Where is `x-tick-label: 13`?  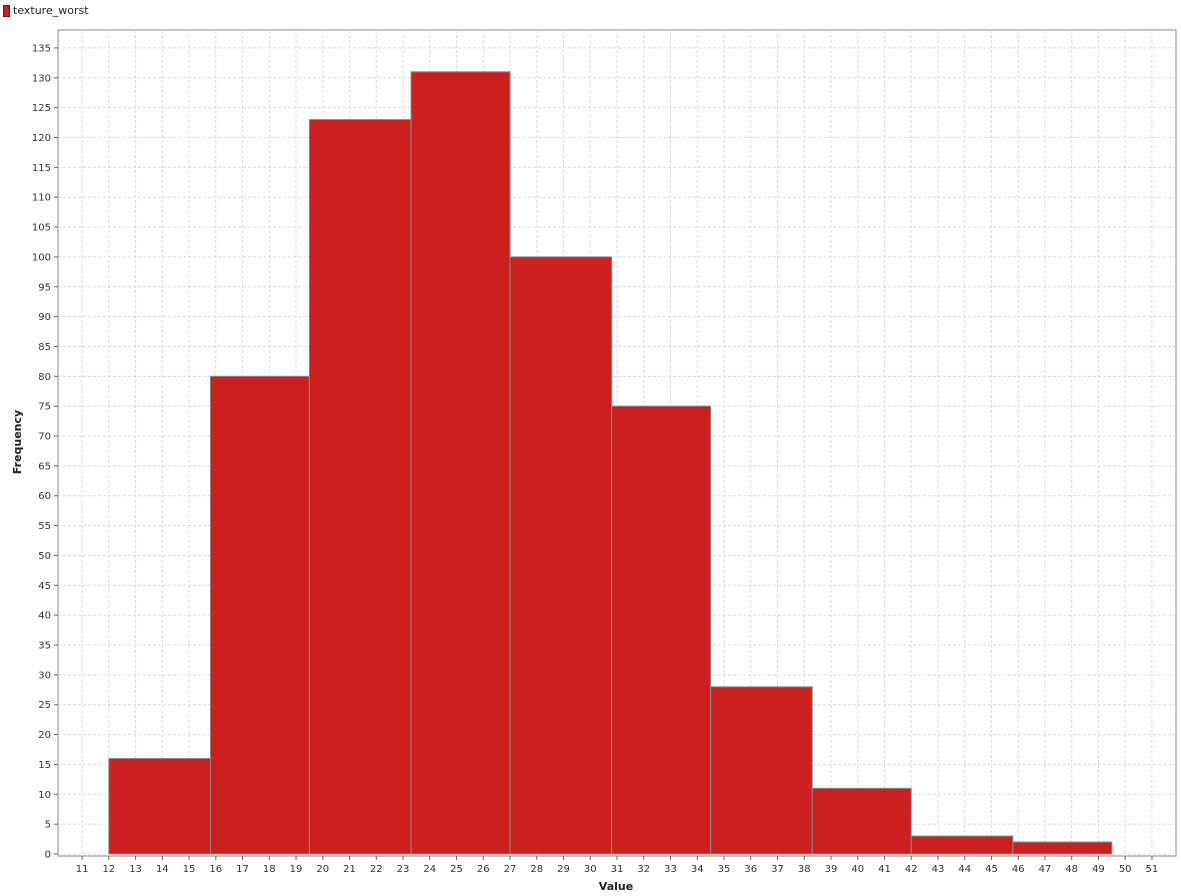
x-tick-label: 13 is located at coordinates (135, 869).